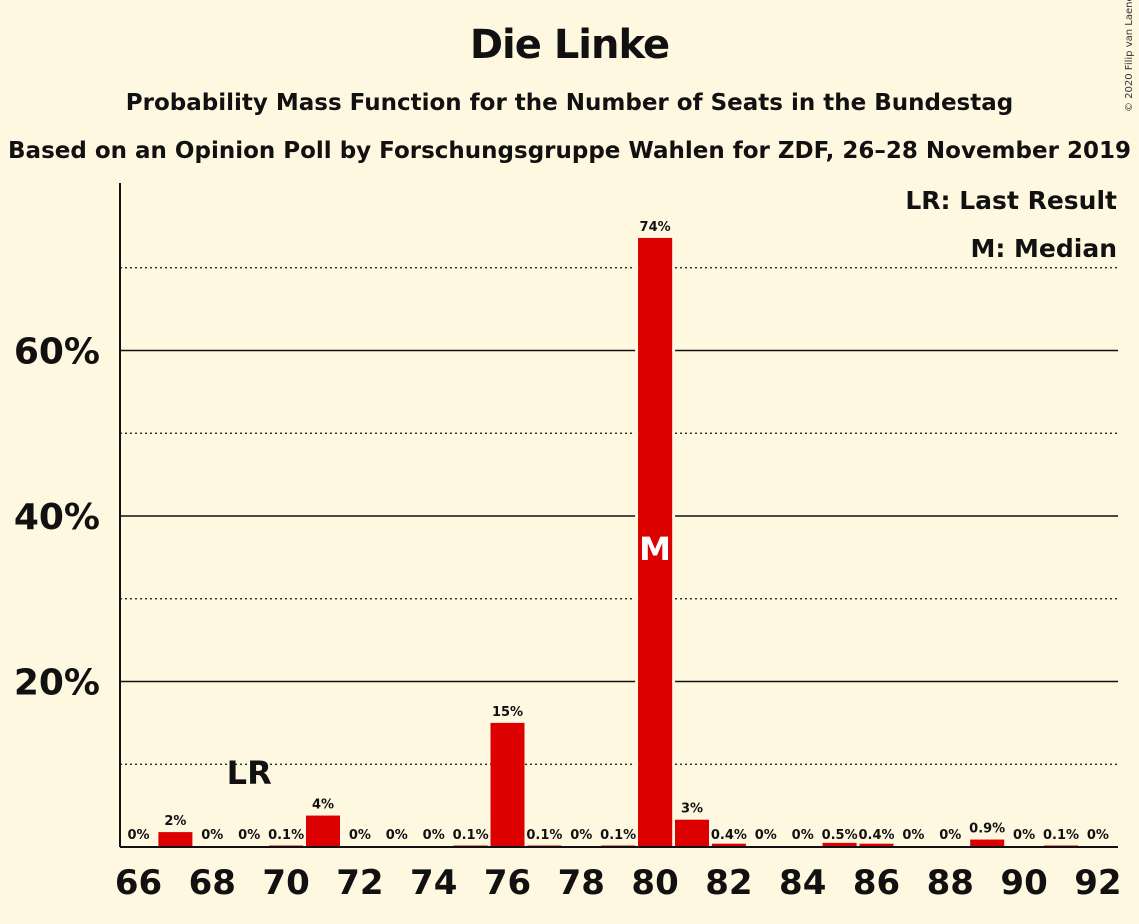 The image size is (1139, 924). What do you see at coordinates (692, 809) in the screenshot?
I see `bar-value-label: 3%` at bounding box center [692, 809].